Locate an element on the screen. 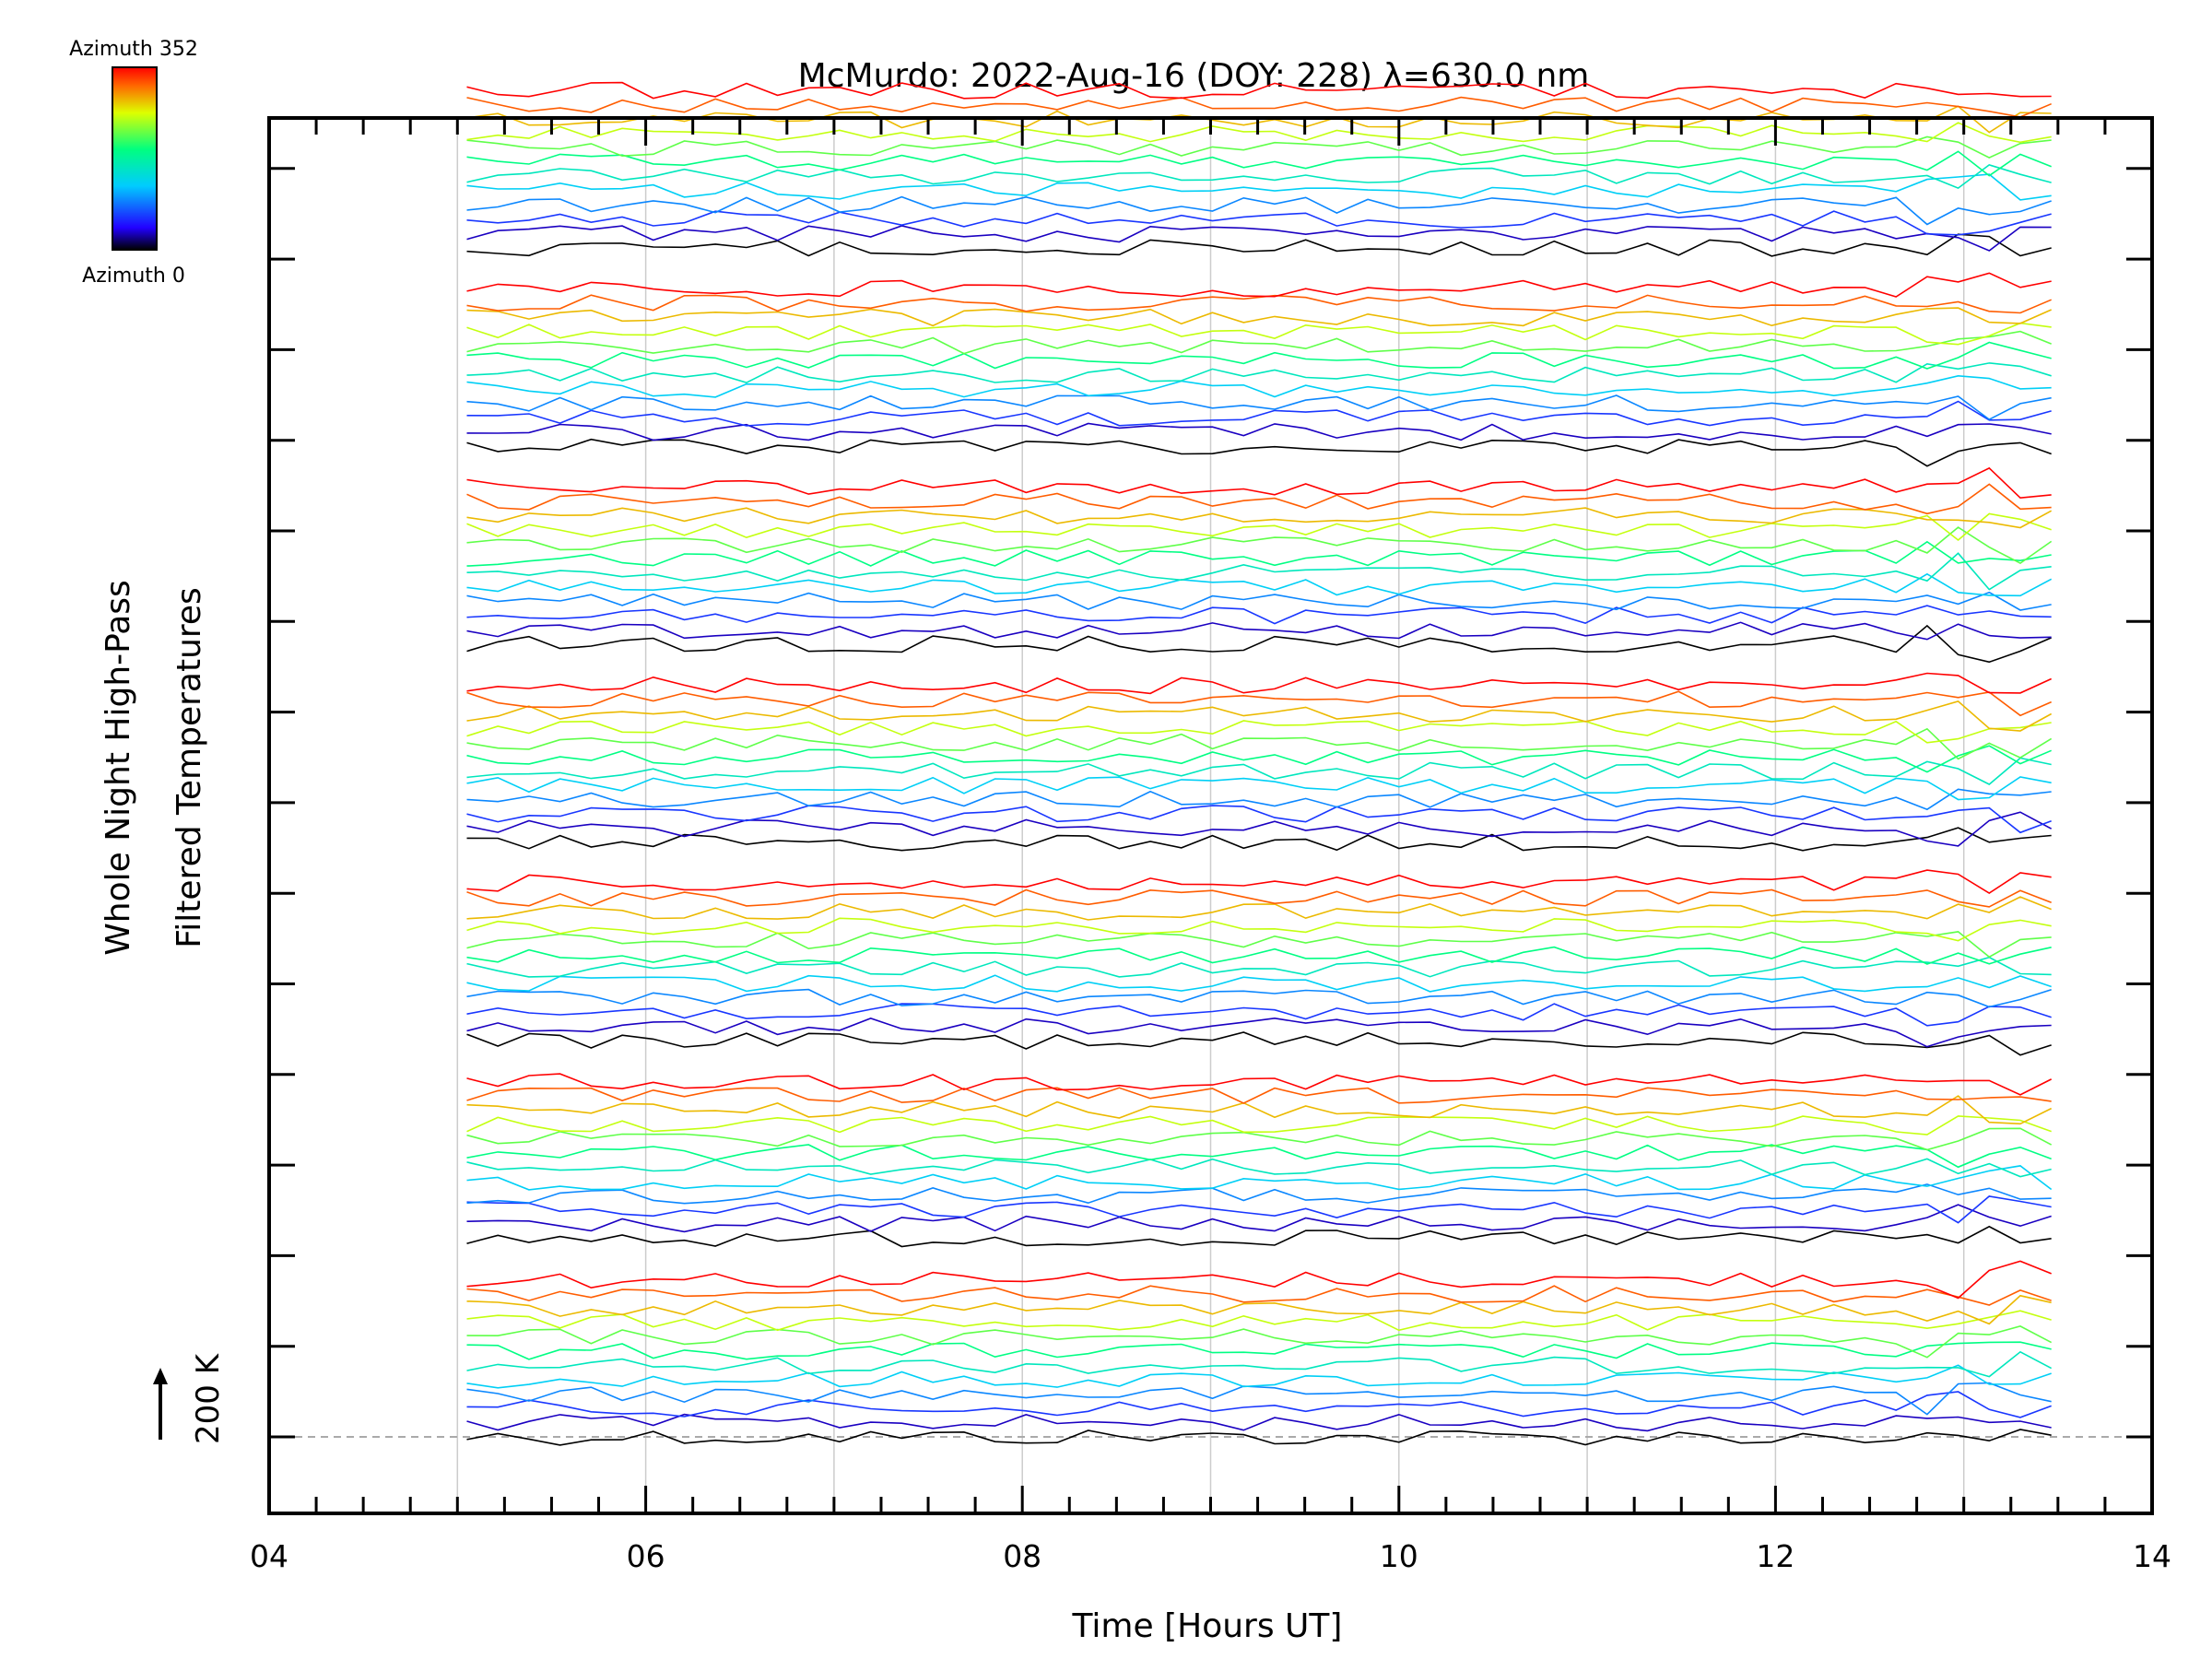 The image size is (2212, 1659). colorbar-gradient is located at coordinates (135, 158).